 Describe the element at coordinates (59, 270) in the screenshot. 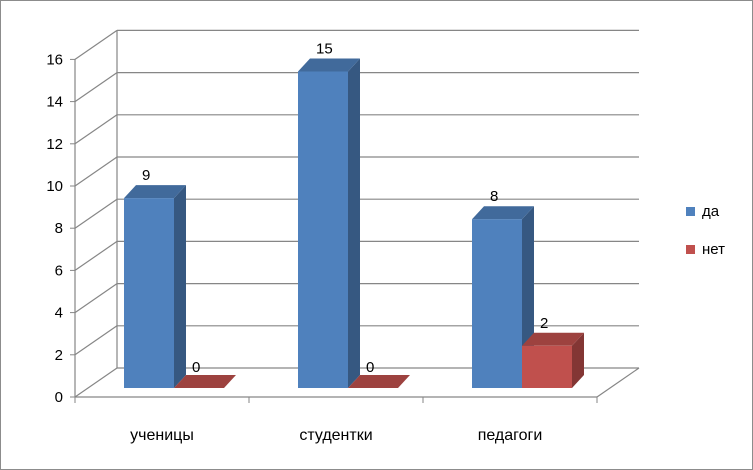

I see `y-tick-label: 6` at that location.